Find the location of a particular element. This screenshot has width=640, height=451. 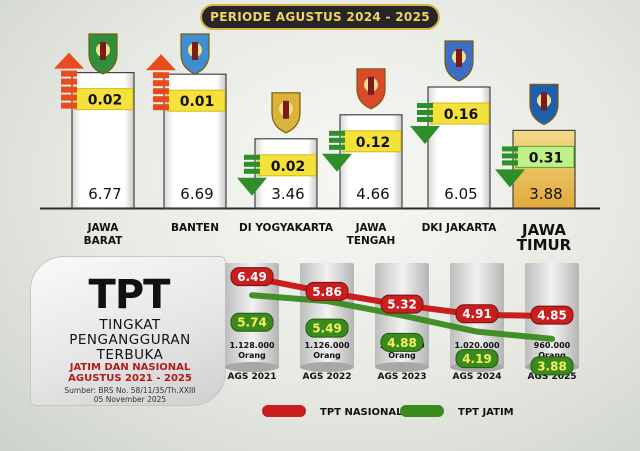

province-label: BANTEN is located at coordinates (195, 228).